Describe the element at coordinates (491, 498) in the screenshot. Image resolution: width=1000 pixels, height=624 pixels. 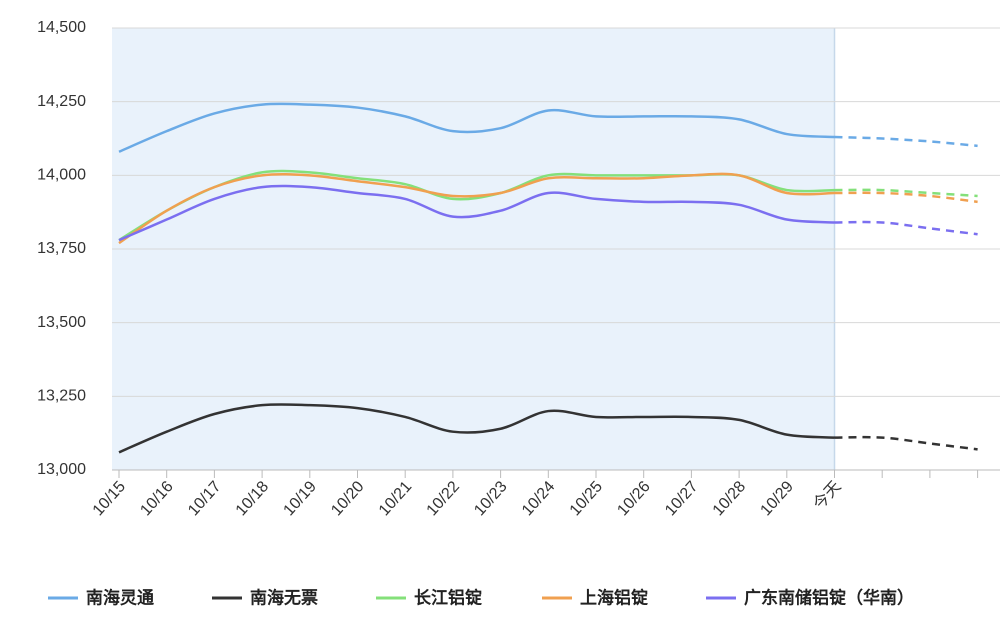
I see `x-tick-label: 10/23` at that location.